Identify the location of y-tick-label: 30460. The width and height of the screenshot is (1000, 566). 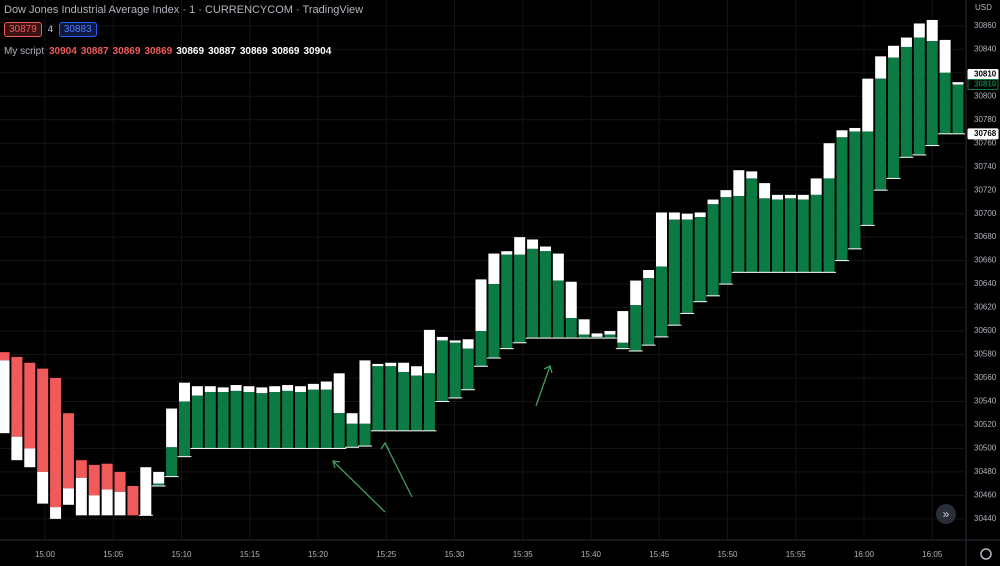
(985, 495).